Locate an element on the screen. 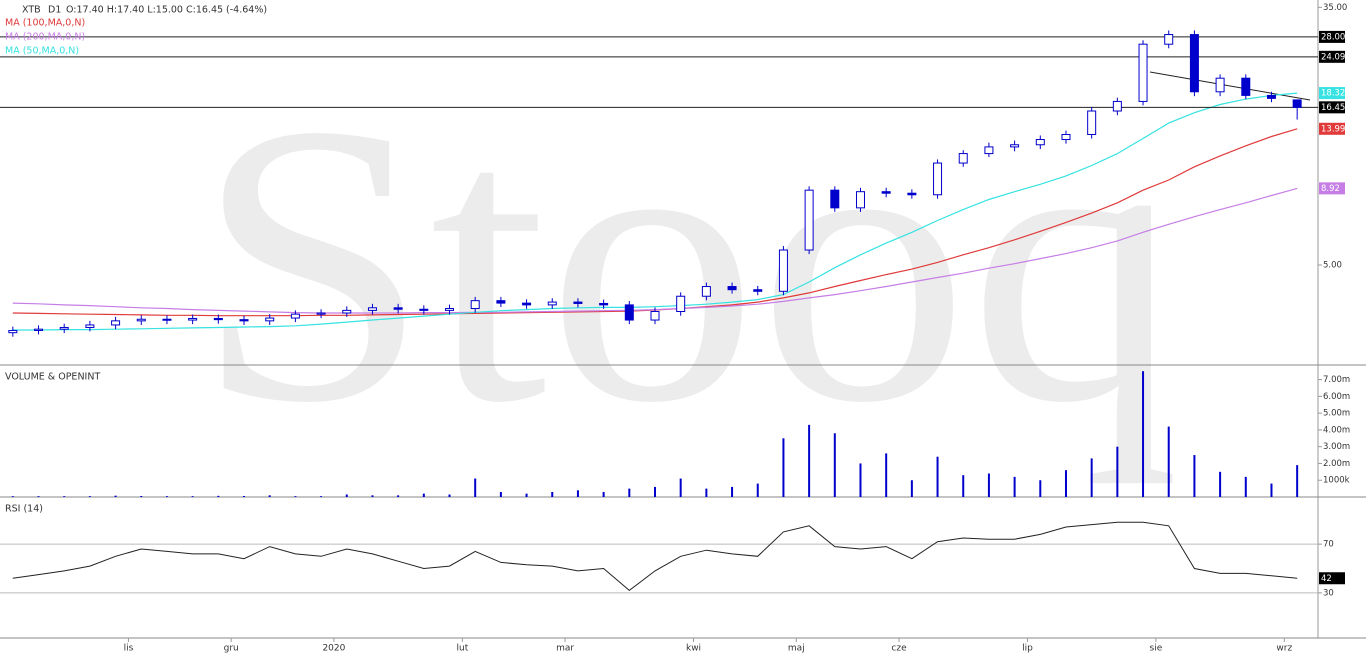  price-label: 18.32 is located at coordinates (1333, 94).